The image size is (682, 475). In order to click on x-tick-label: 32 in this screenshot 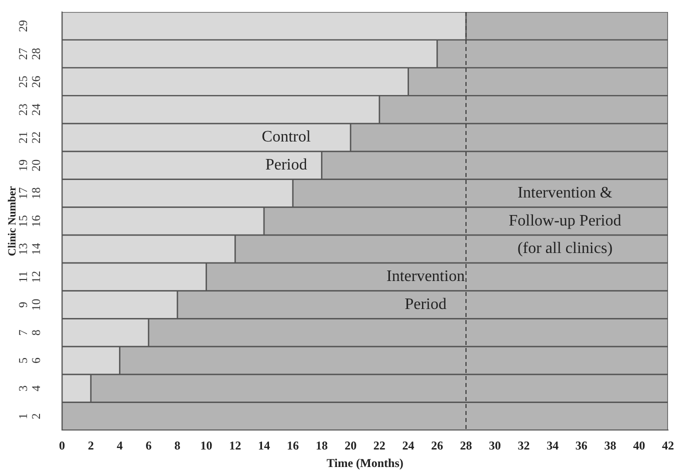, I will do `click(524, 445)`.